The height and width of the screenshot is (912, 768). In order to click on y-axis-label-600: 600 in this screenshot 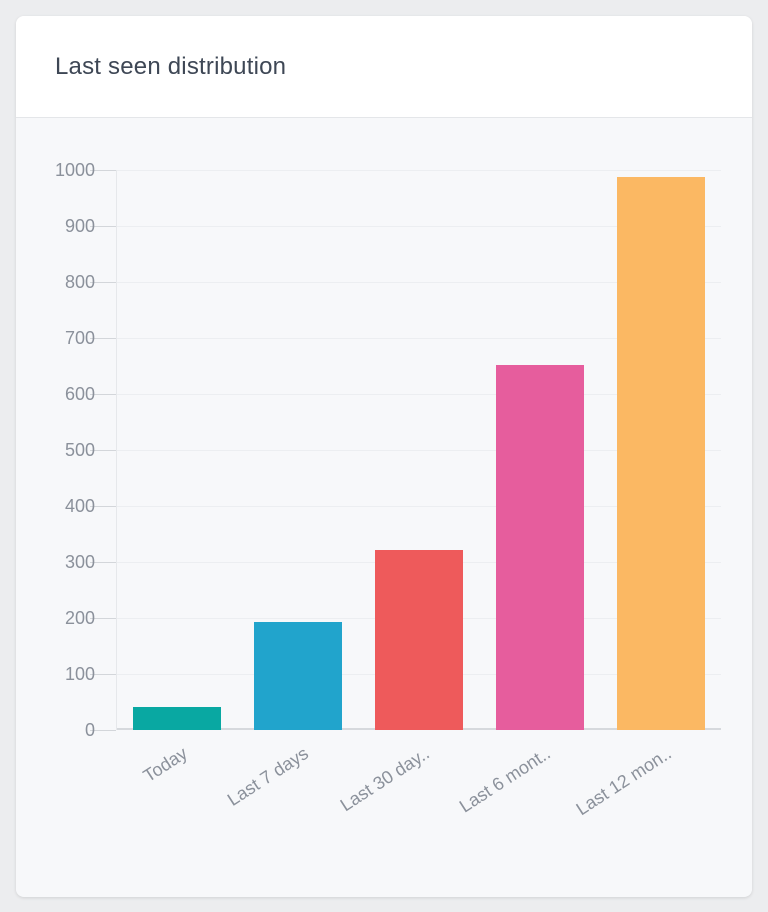, I will do `click(79, 394)`.